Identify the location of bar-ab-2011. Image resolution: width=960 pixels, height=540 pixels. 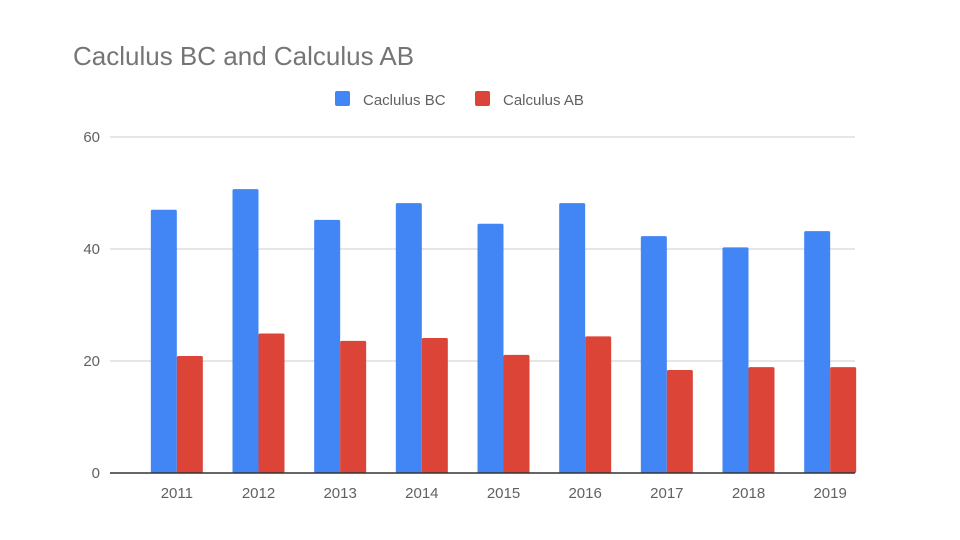
(189, 414).